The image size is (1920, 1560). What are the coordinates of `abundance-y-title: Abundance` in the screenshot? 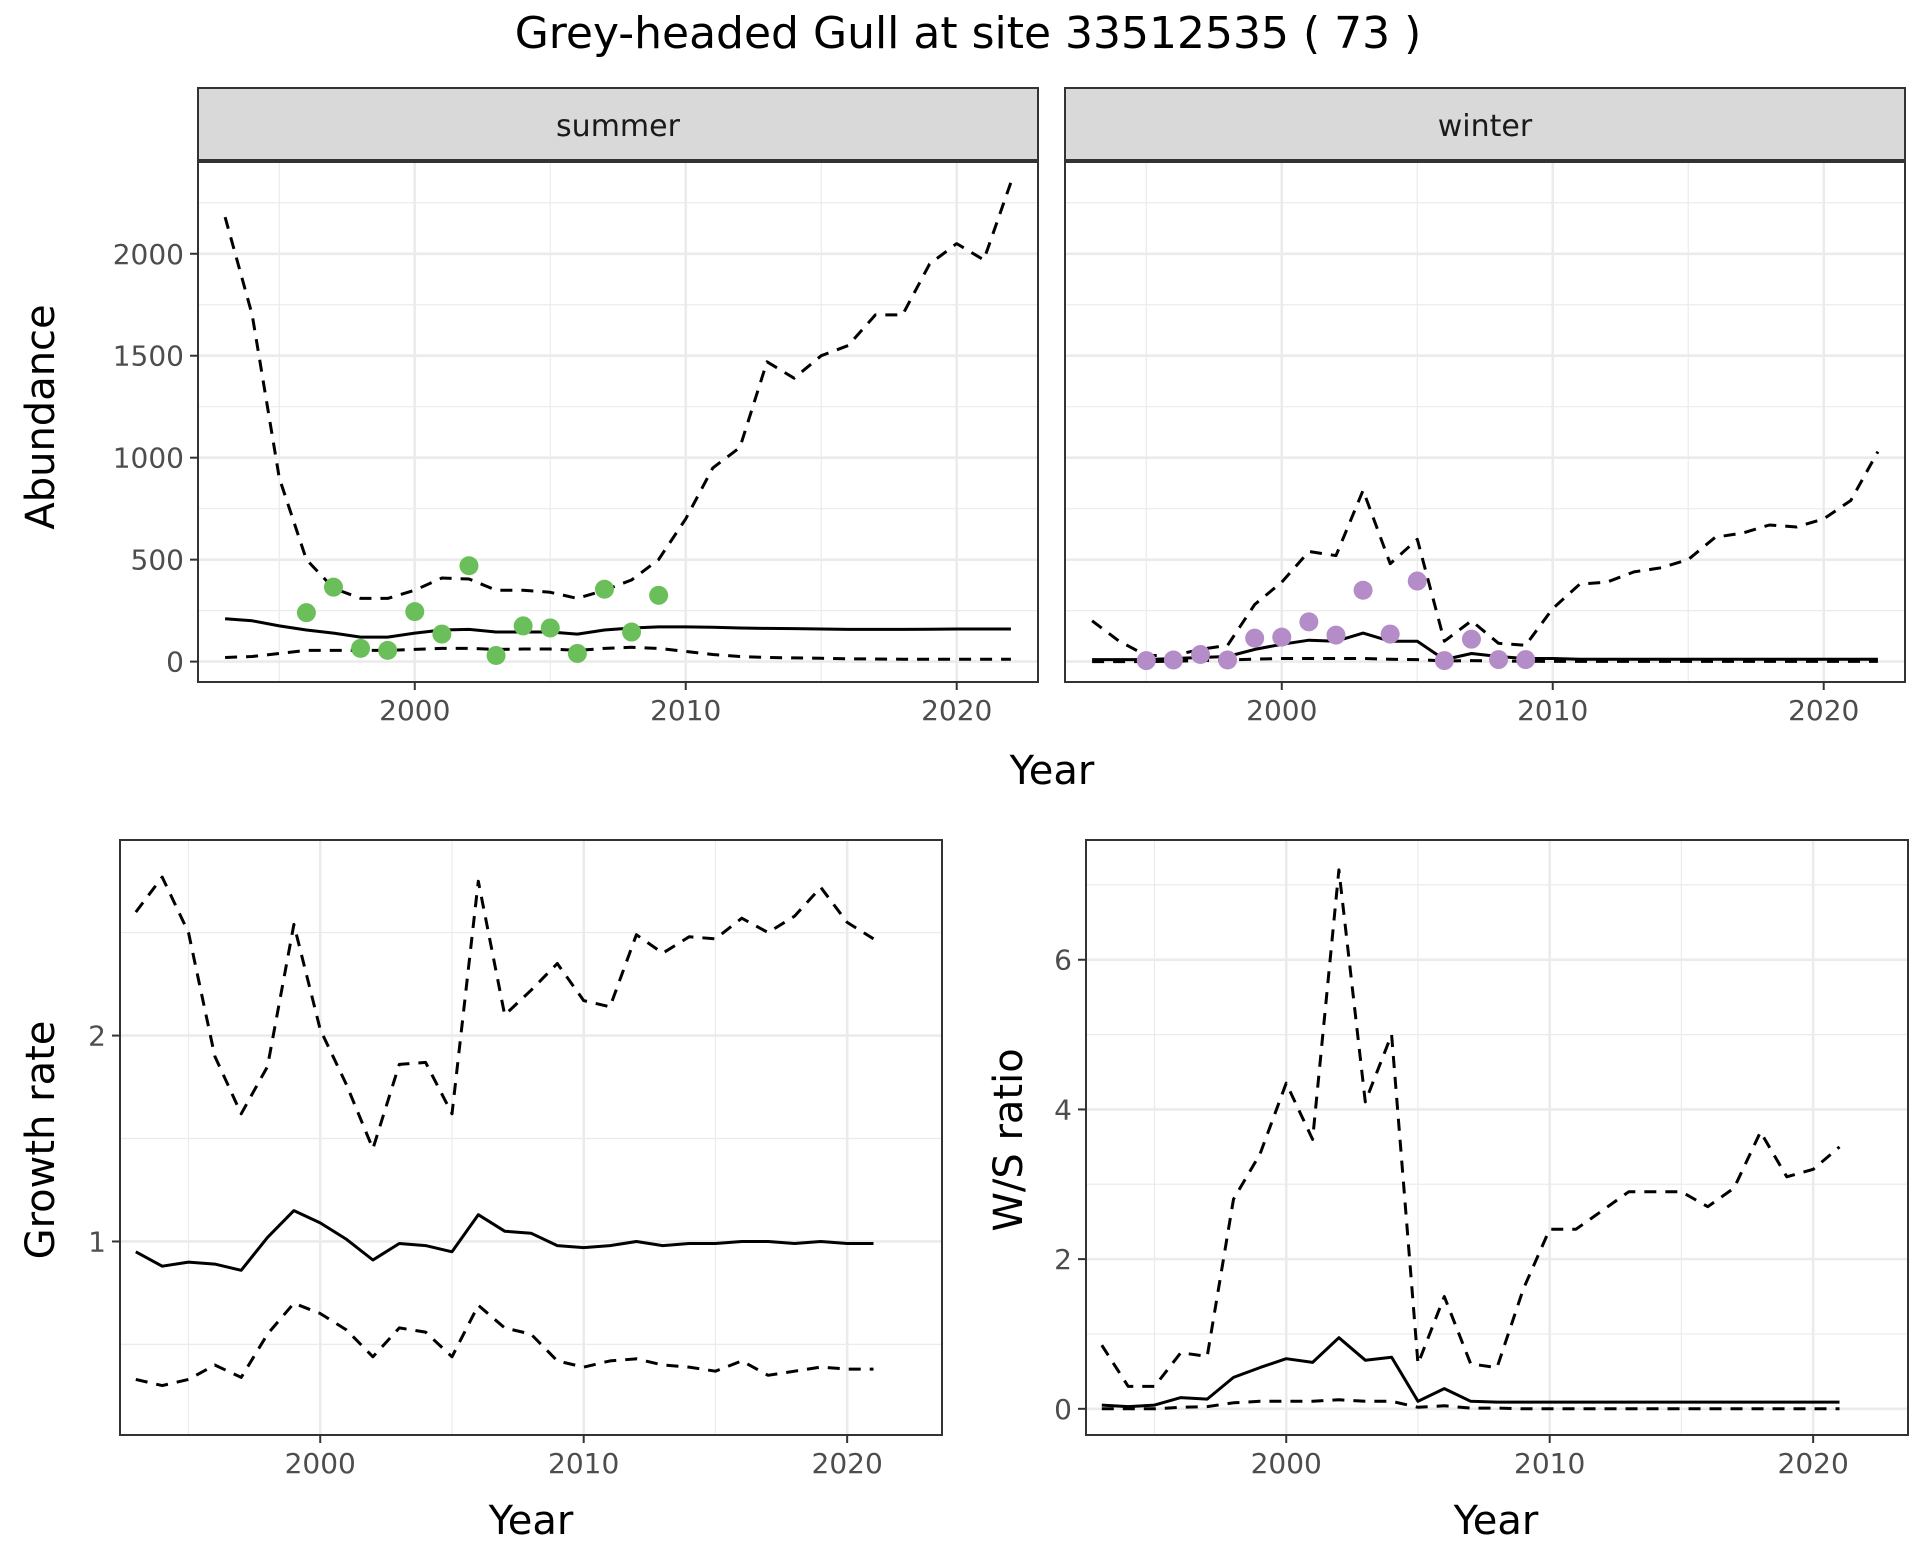 It's located at (41, 416).